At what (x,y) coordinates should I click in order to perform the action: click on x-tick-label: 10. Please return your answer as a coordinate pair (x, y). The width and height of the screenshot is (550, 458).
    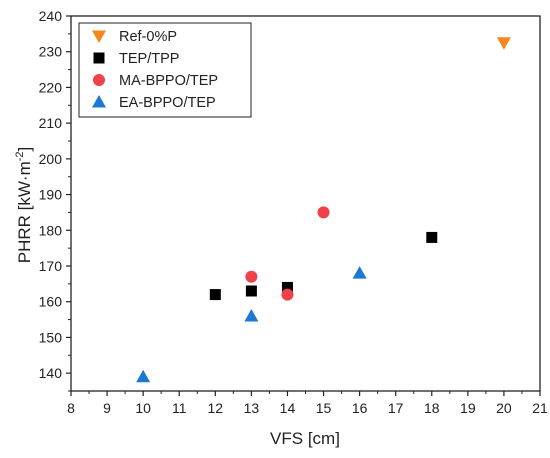
    Looking at the image, I should click on (143, 408).